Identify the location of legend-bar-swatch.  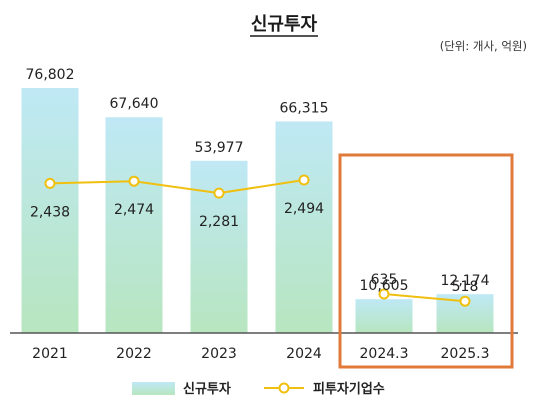
(153, 388).